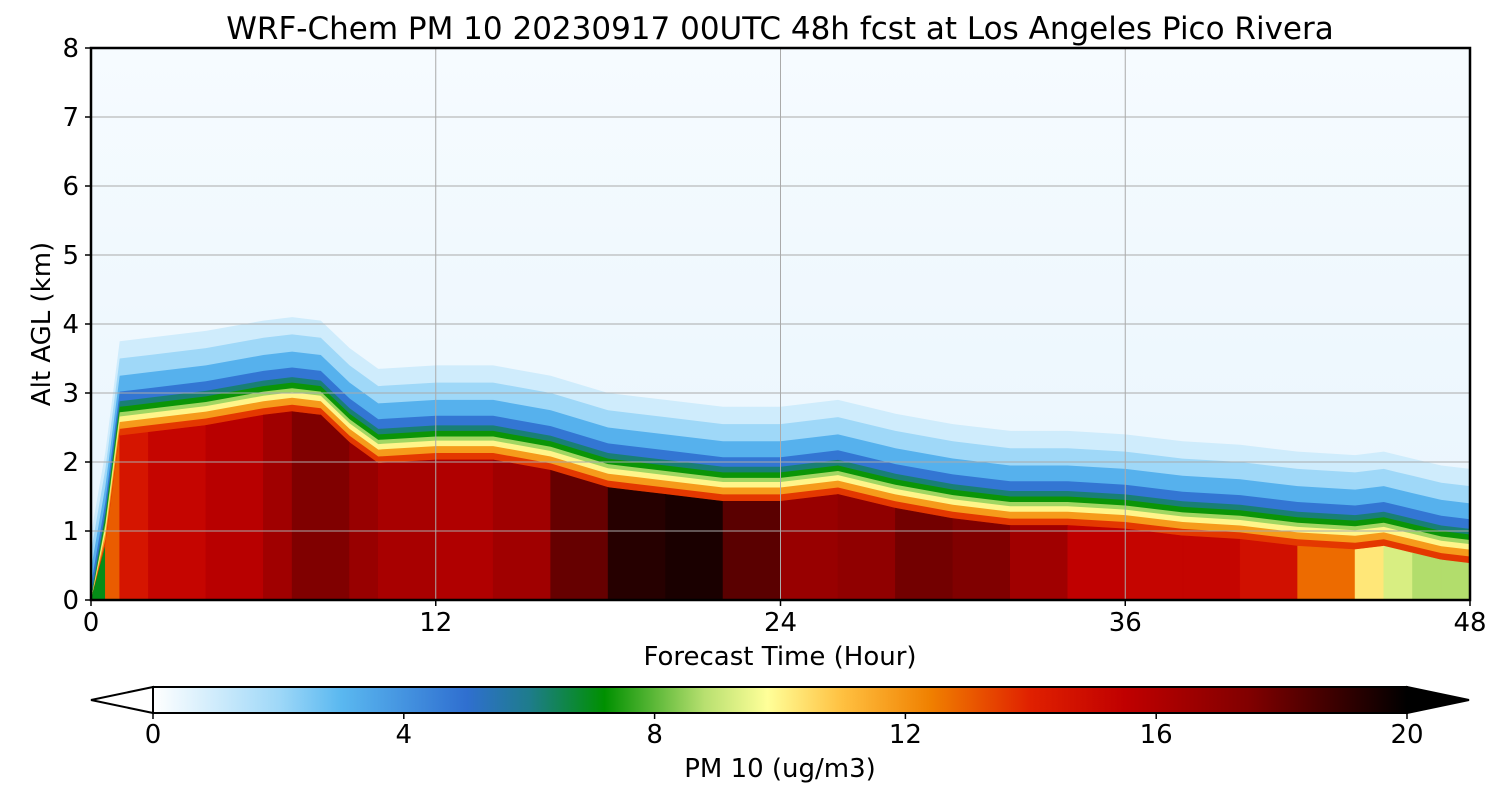 Image resolution: width=1500 pixels, height=800 pixels. What do you see at coordinates (70, 532) in the screenshot?
I see `y-tick-label: 1` at bounding box center [70, 532].